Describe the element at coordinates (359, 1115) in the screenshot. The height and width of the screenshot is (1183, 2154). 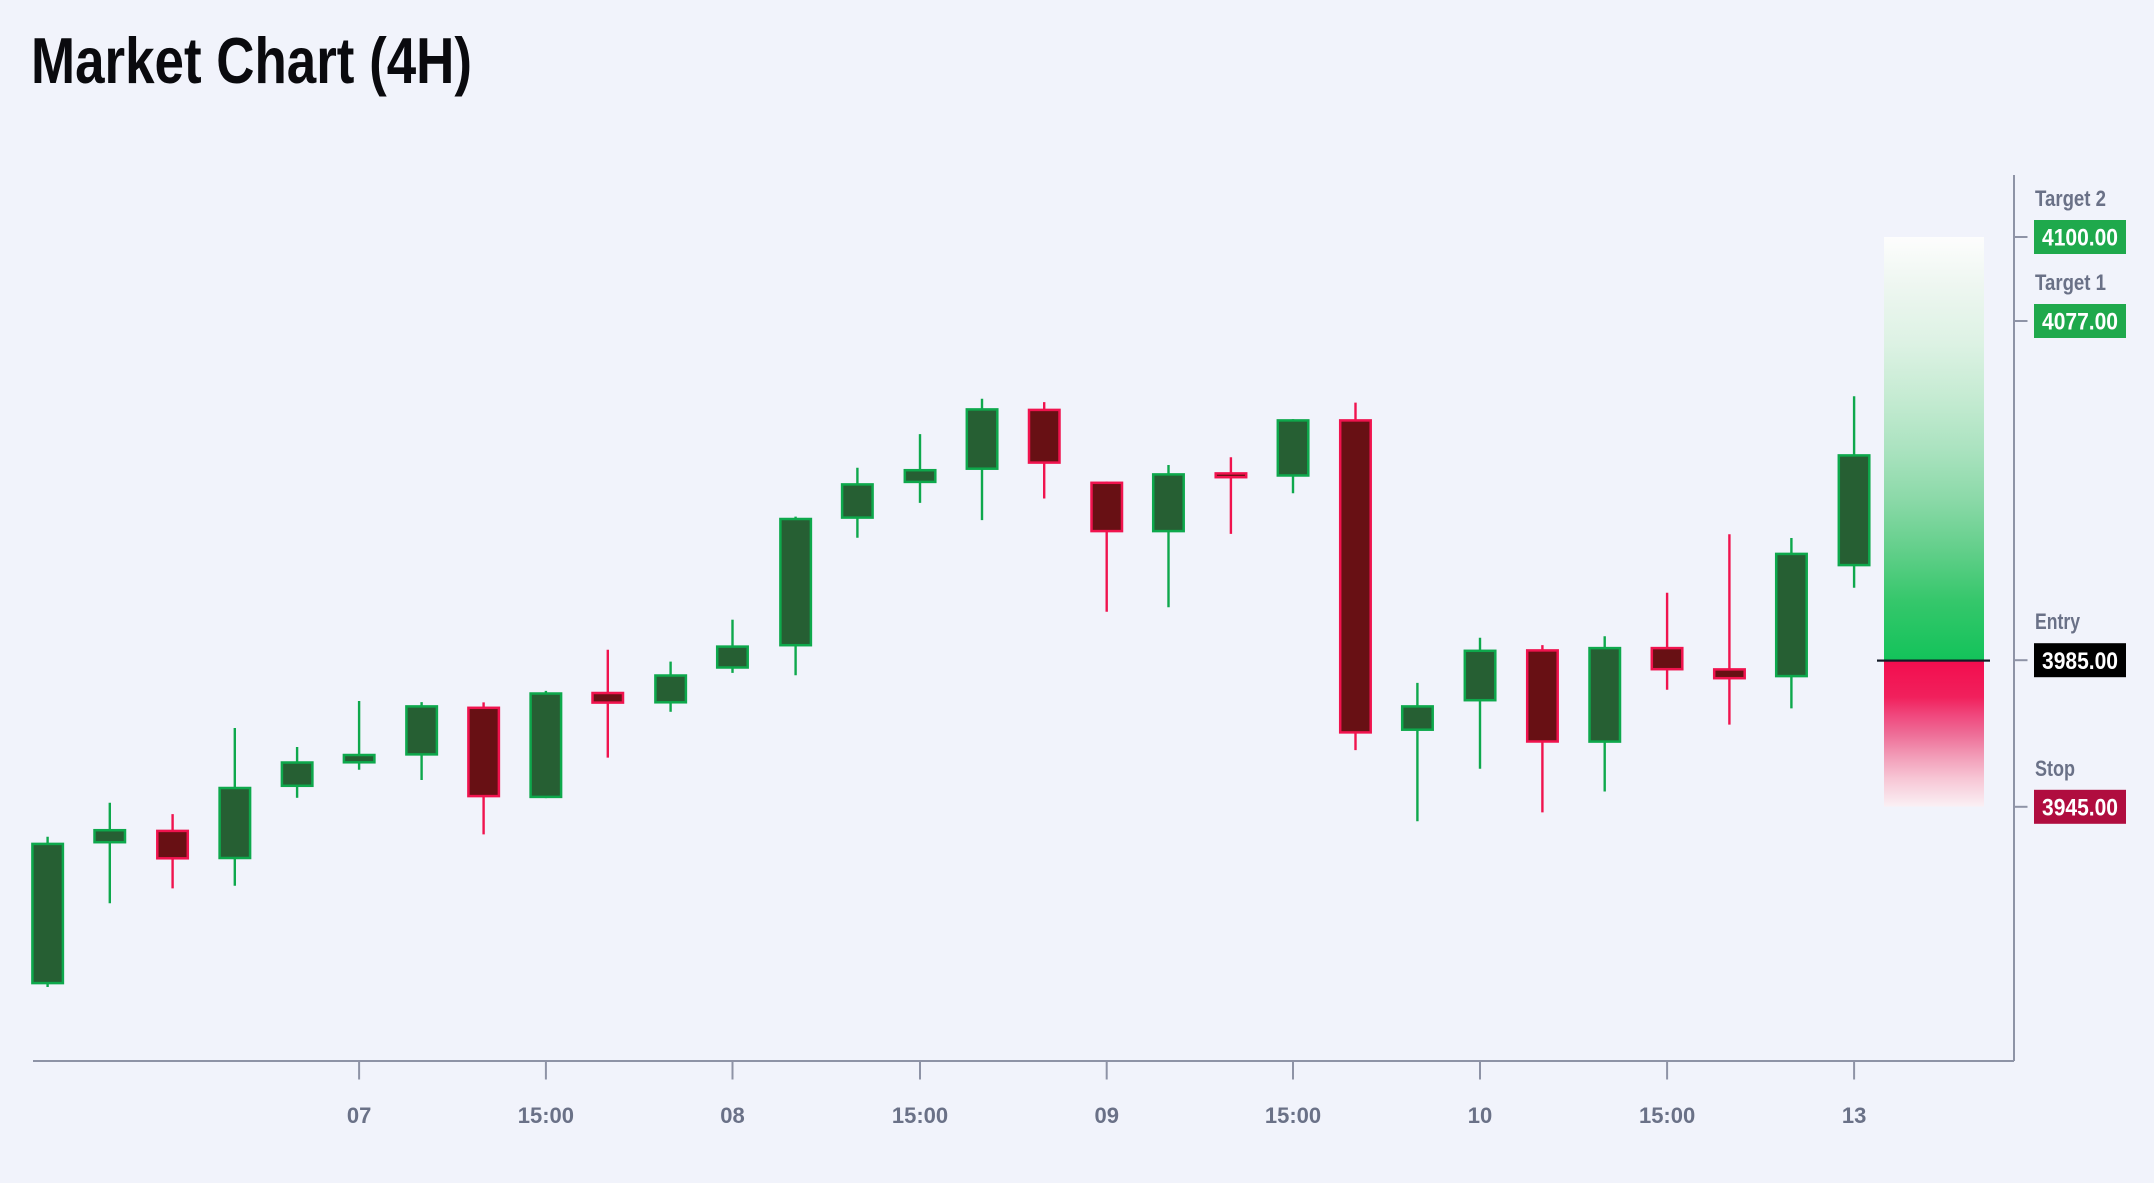
I see `svg-text: 07` at that location.